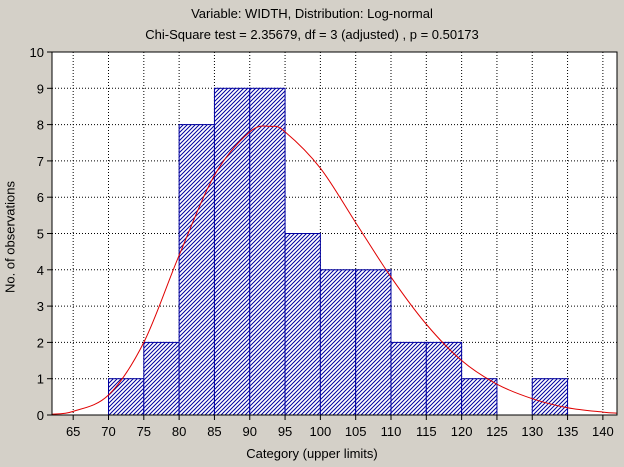 The width and height of the screenshot is (624, 467). I want to click on x-tick-label: 105, so click(356, 431).